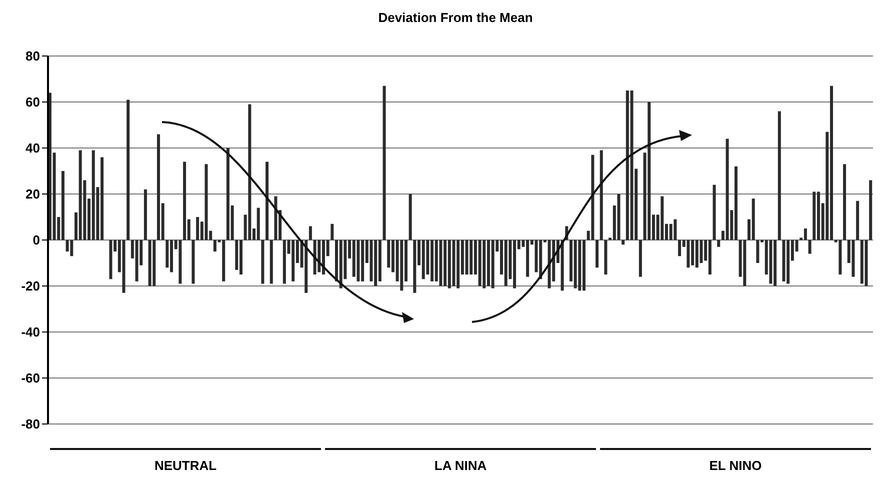 Image resolution: width=881 pixels, height=485 pixels. I want to click on text: LA NINA, so click(460, 465).